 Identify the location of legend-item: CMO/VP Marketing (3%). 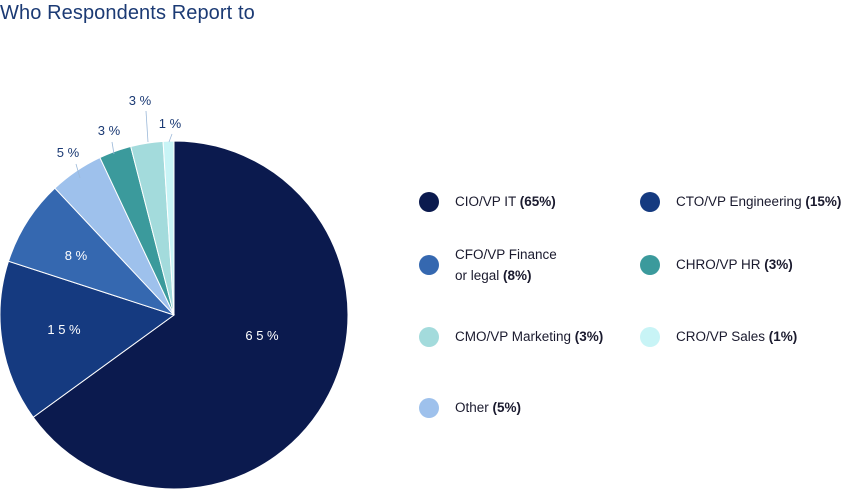
(511, 336).